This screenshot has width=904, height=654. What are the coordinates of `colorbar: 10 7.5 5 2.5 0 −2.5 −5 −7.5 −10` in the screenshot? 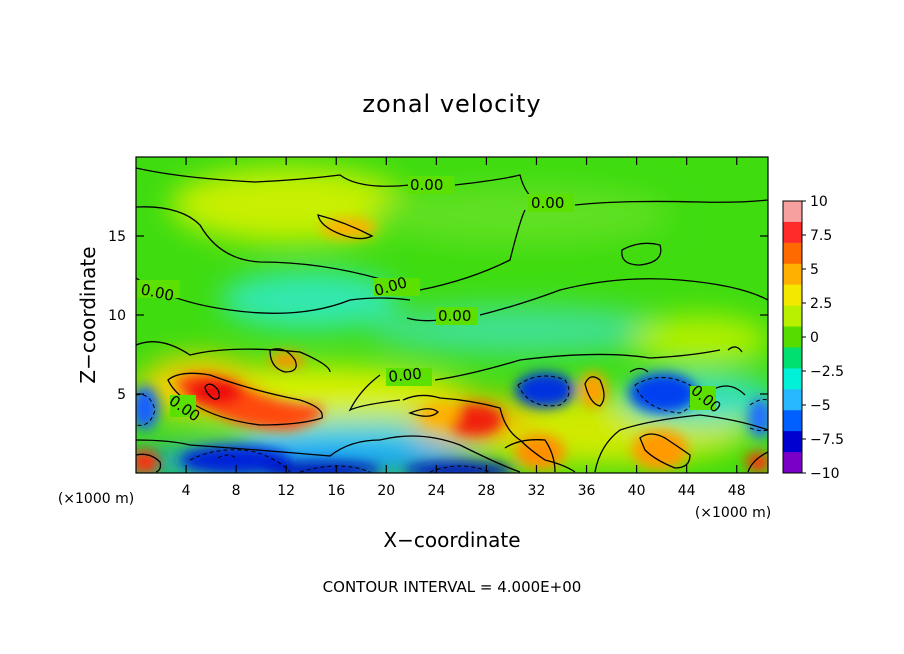 It's located at (813, 338).